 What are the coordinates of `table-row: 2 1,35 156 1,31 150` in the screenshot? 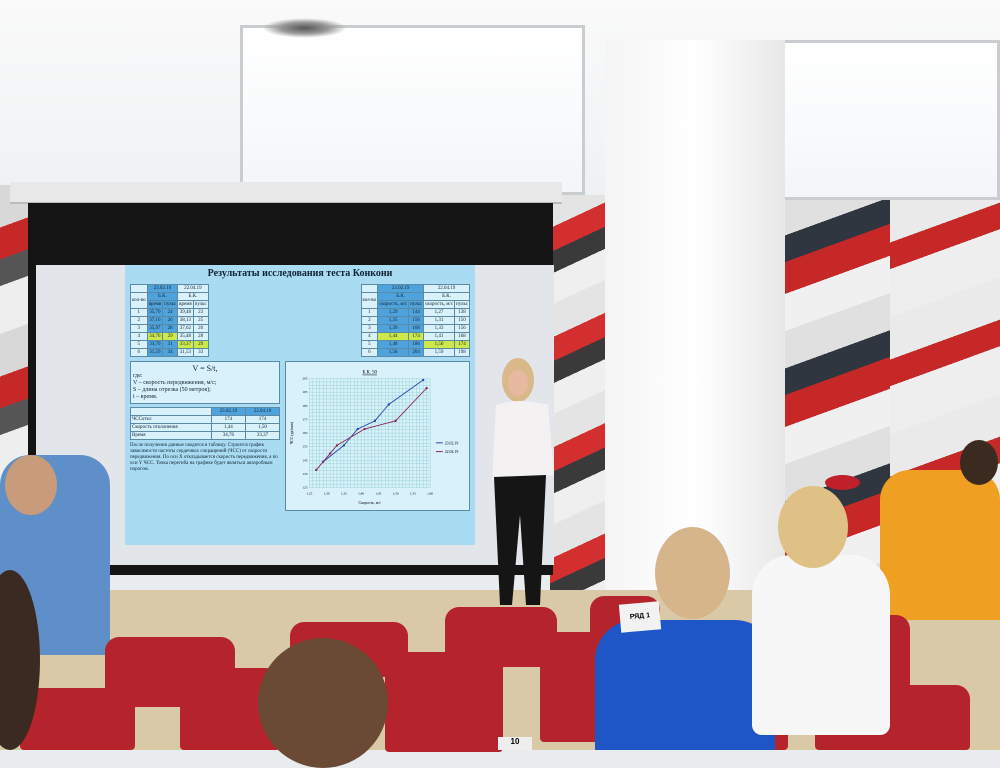 It's located at (415, 320).